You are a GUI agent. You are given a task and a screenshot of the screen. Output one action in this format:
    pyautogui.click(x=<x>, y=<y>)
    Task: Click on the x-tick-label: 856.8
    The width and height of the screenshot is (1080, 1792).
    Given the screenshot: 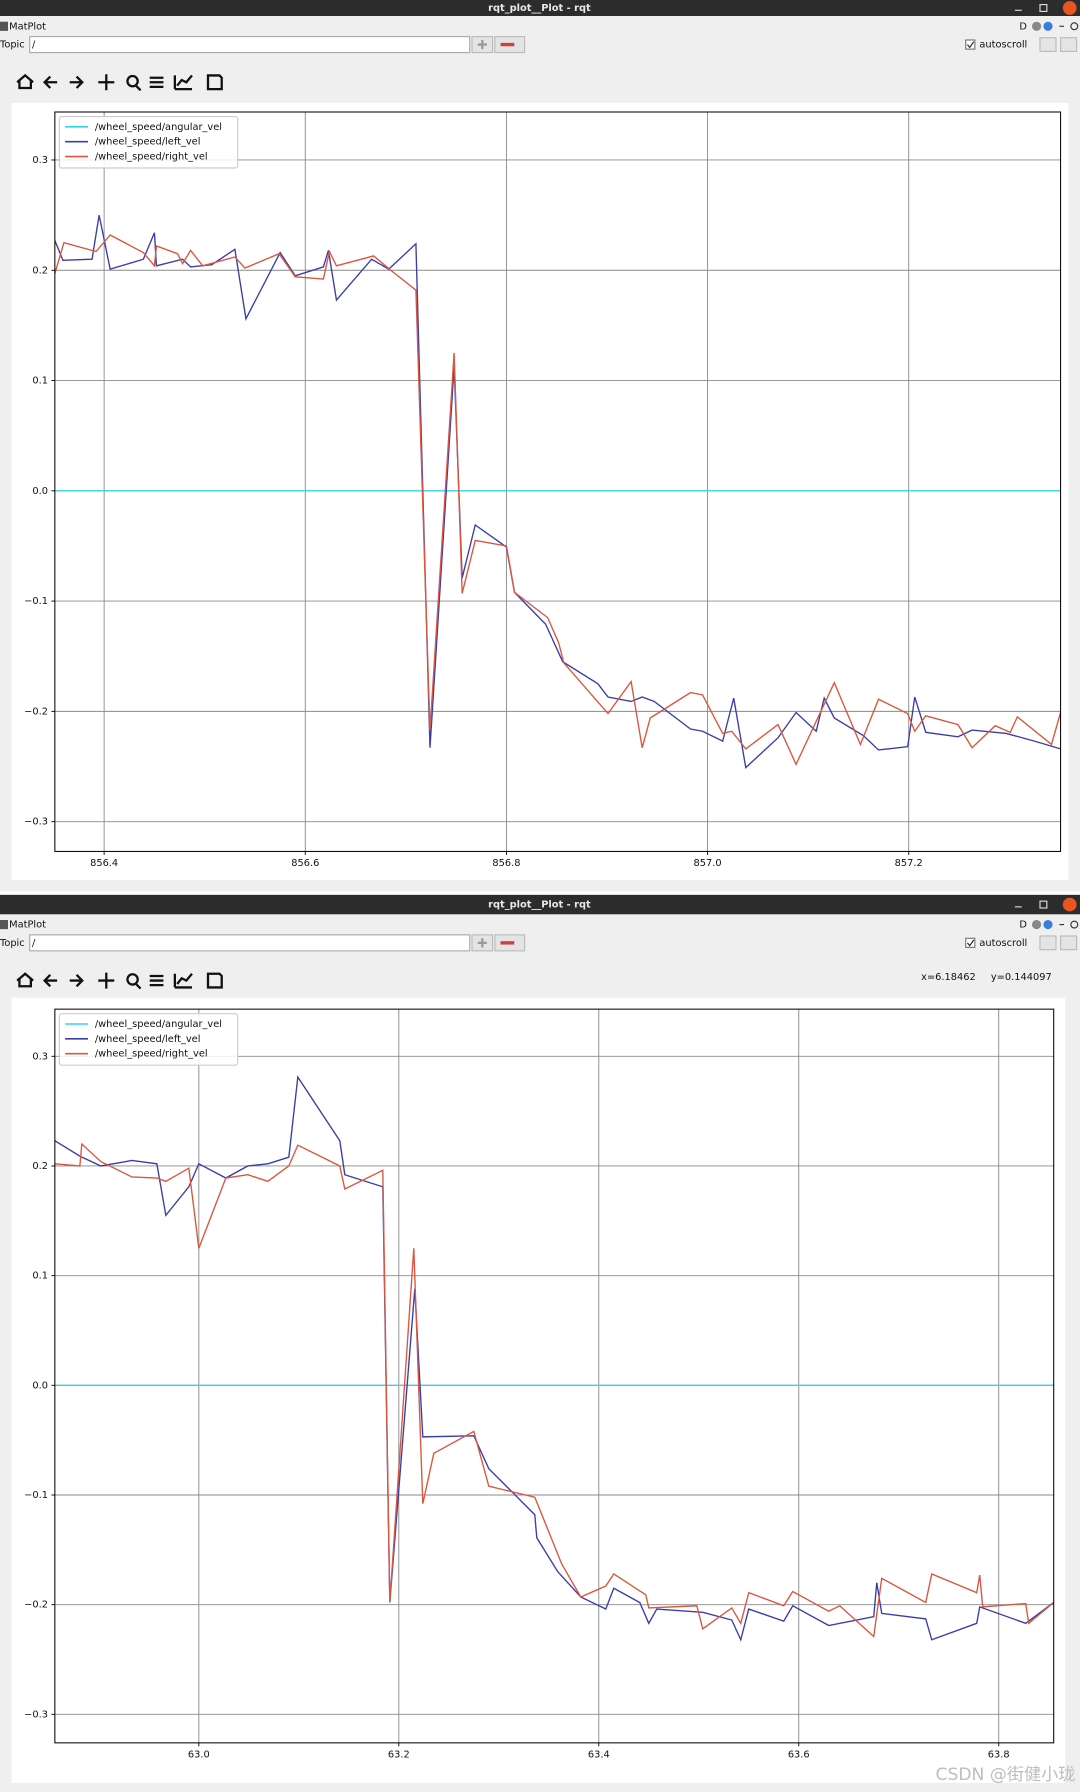 What is the action you would take?
    pyautogui.click(x=506, y=863)
    